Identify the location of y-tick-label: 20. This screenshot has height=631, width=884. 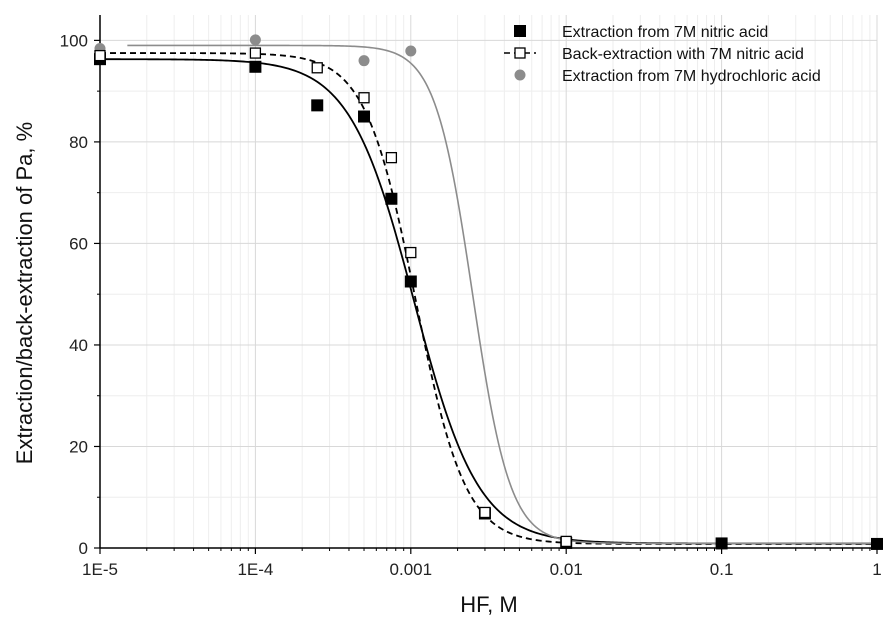
(78, 446).